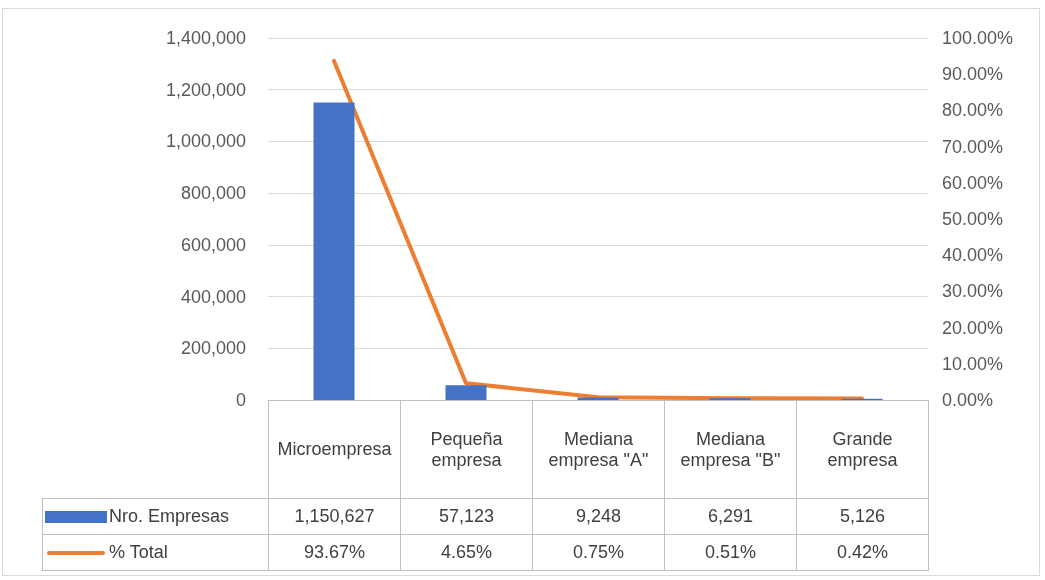 Image resolution: width=1045 pixels, height=580 pixels. I want to click on y-tick-label: 1,000,000, so click(205, 141).